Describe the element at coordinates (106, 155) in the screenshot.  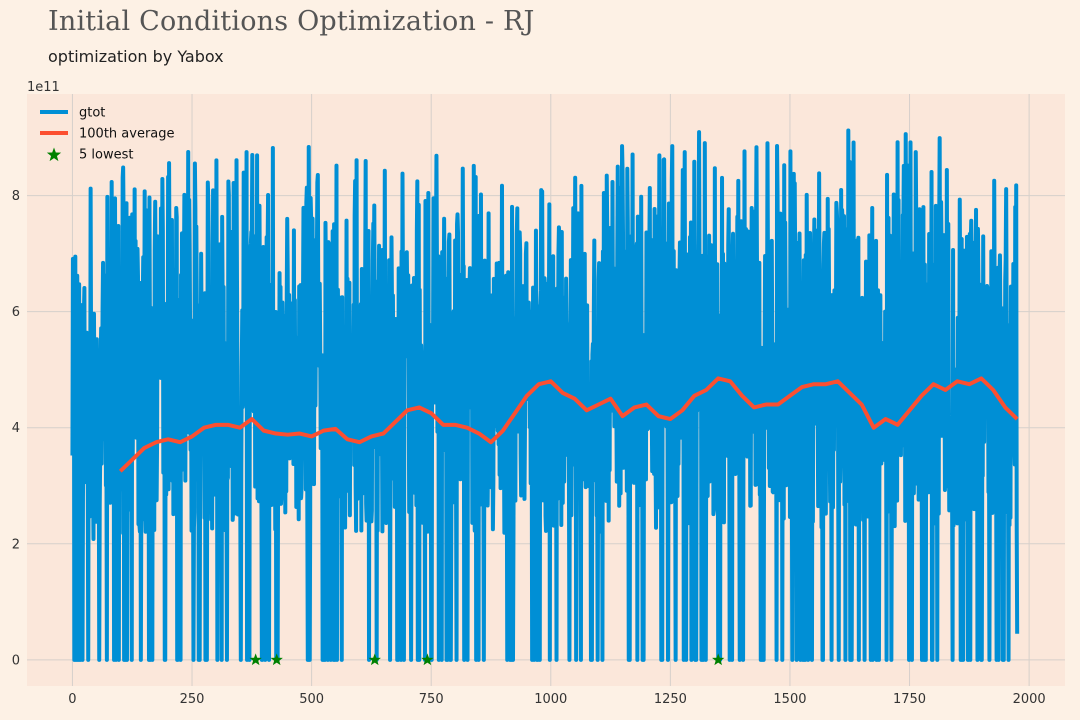
I see `legend-entry-label: 5 lowest` at that location.